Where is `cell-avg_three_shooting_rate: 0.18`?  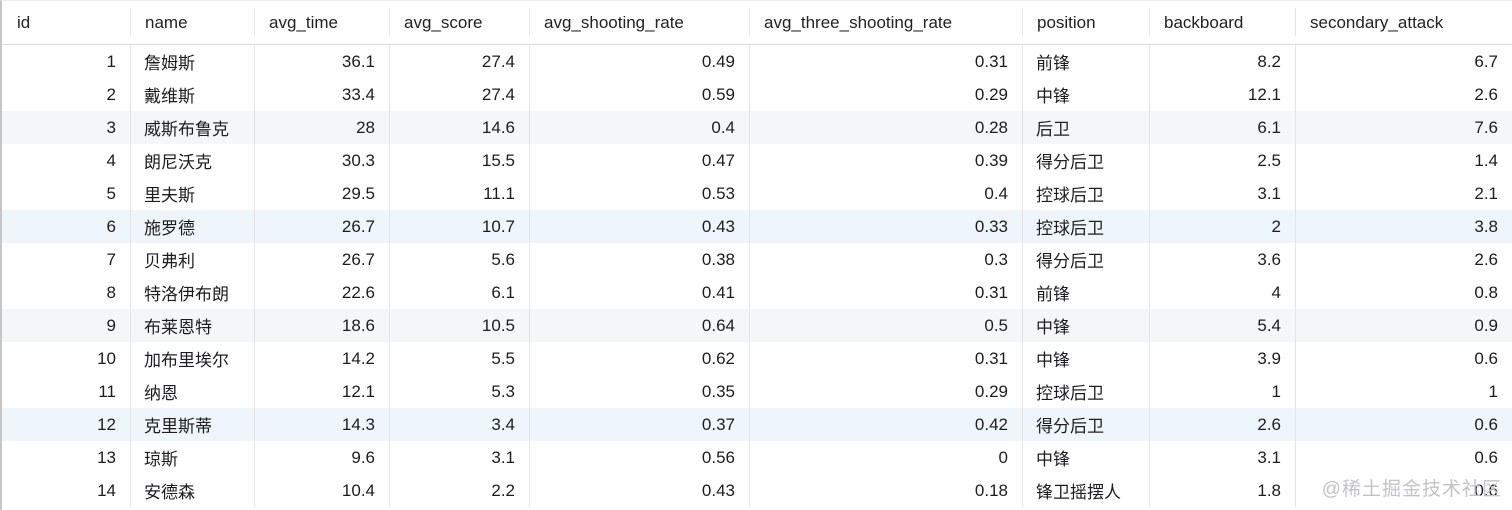 cell-avg_three_shooting_rate: 0.18 is located at coordinates (885, 490).